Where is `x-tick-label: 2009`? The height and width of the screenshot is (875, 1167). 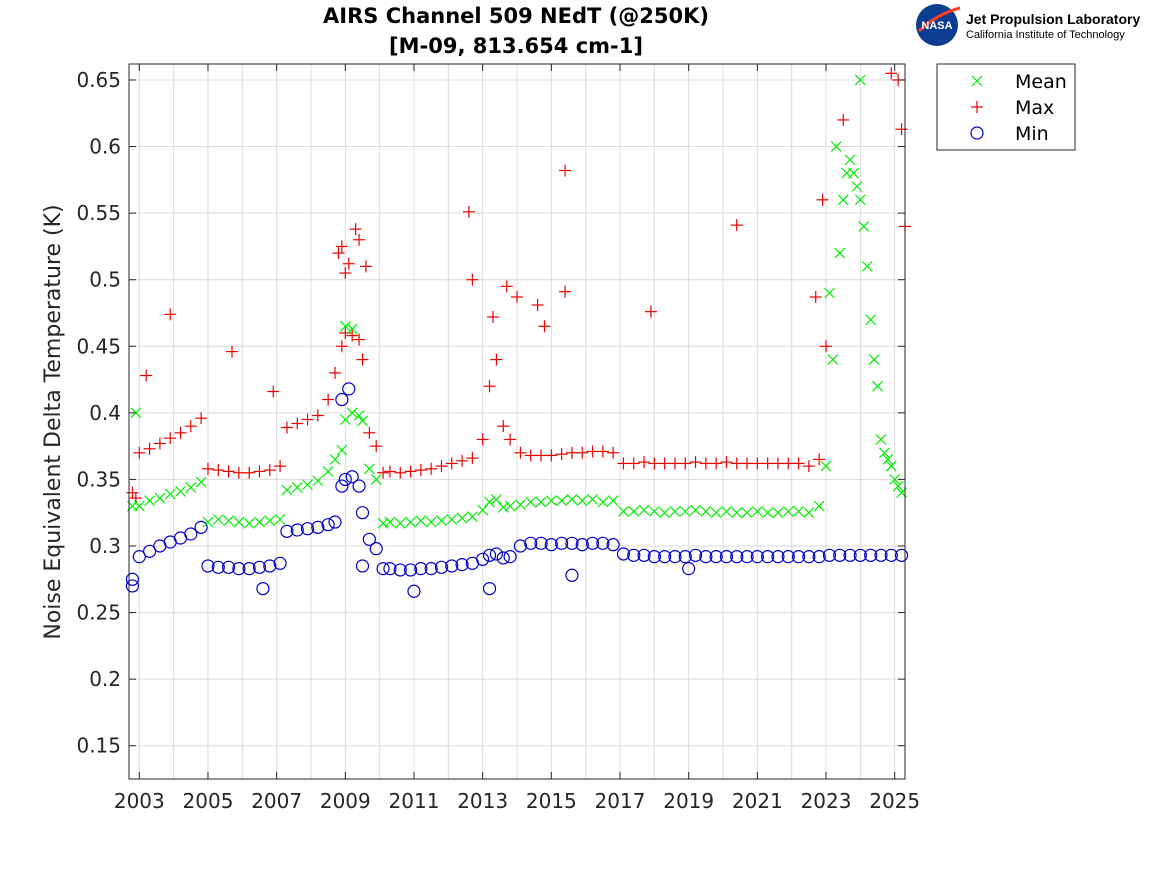 x-tick-label: 2009 is located at coordinates (345, 801).